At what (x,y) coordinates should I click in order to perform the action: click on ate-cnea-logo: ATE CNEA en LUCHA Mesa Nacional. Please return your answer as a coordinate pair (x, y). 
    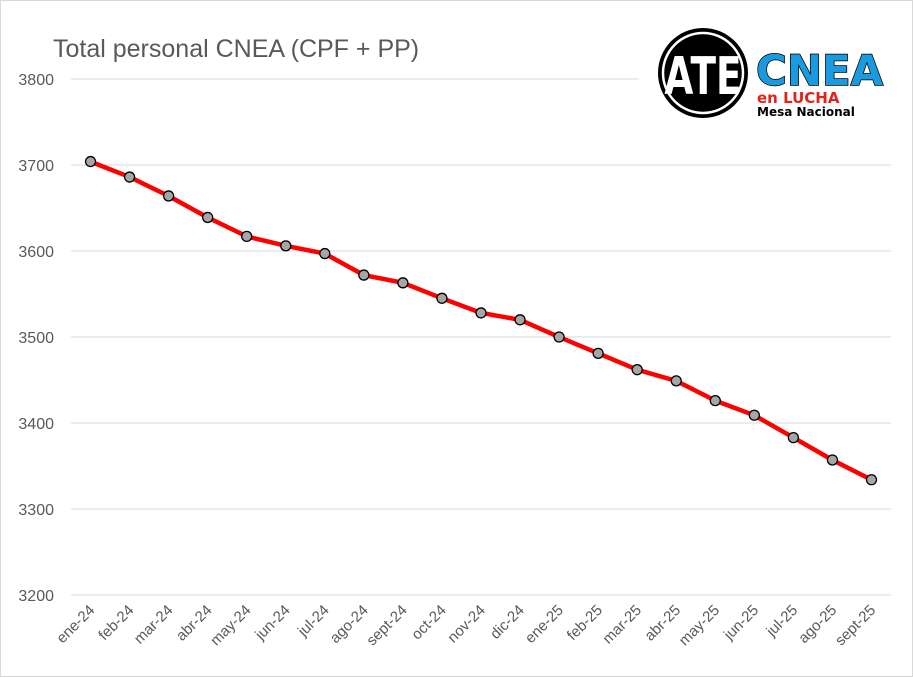
    Looking at the image, I should click on (771, 73).